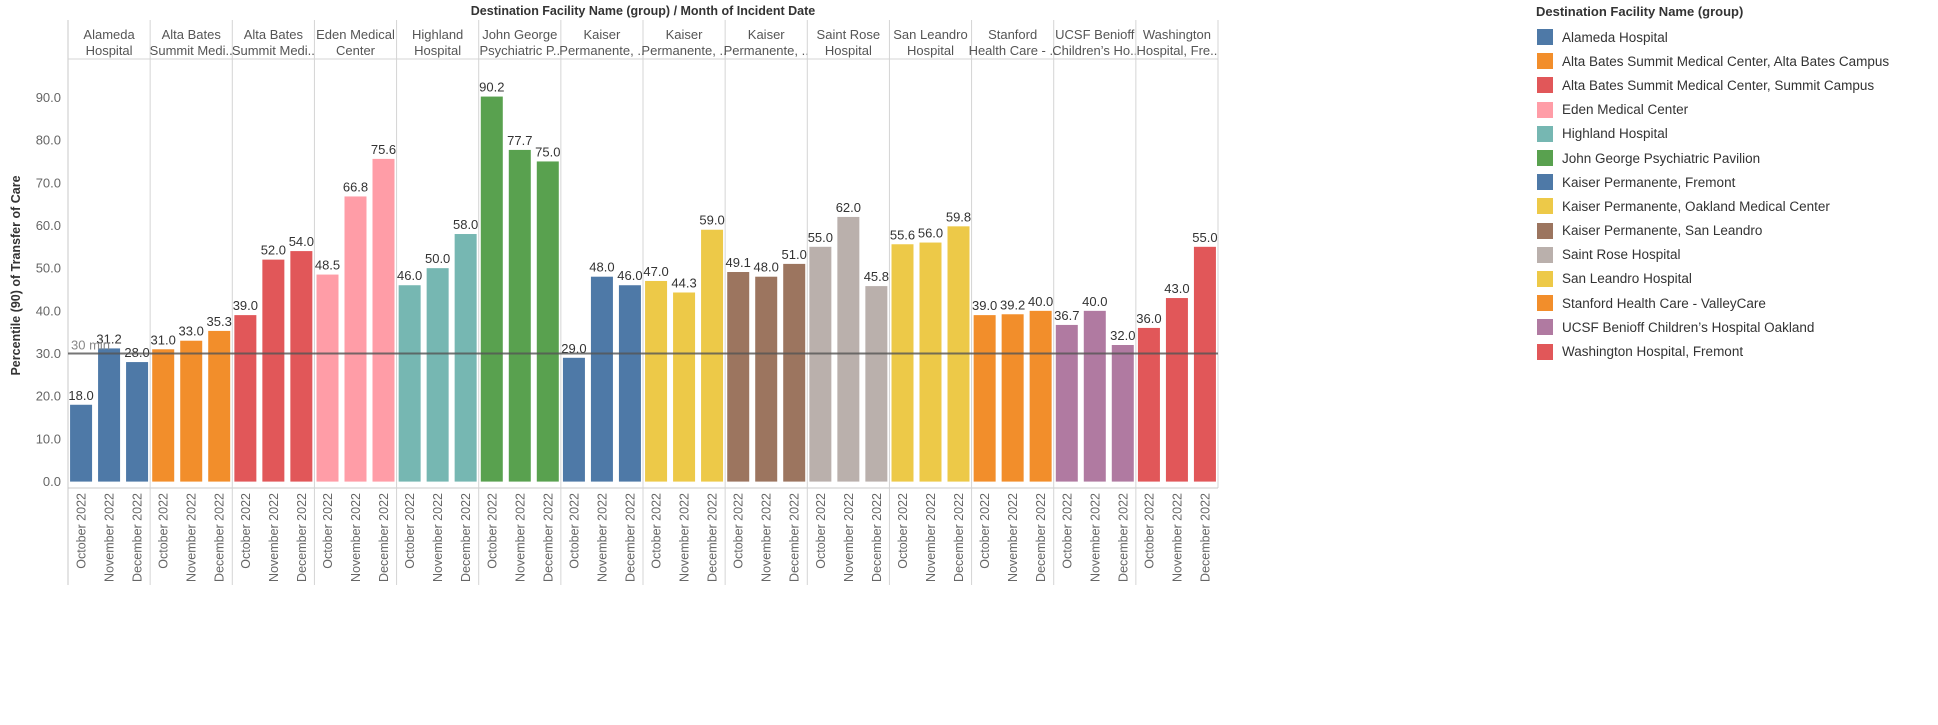 The height and width of the screenshot is (725, 1938). Describe the element at coordinates (90, 345) in the screenshot. I see `reference-line-label: 30 min` at that location.